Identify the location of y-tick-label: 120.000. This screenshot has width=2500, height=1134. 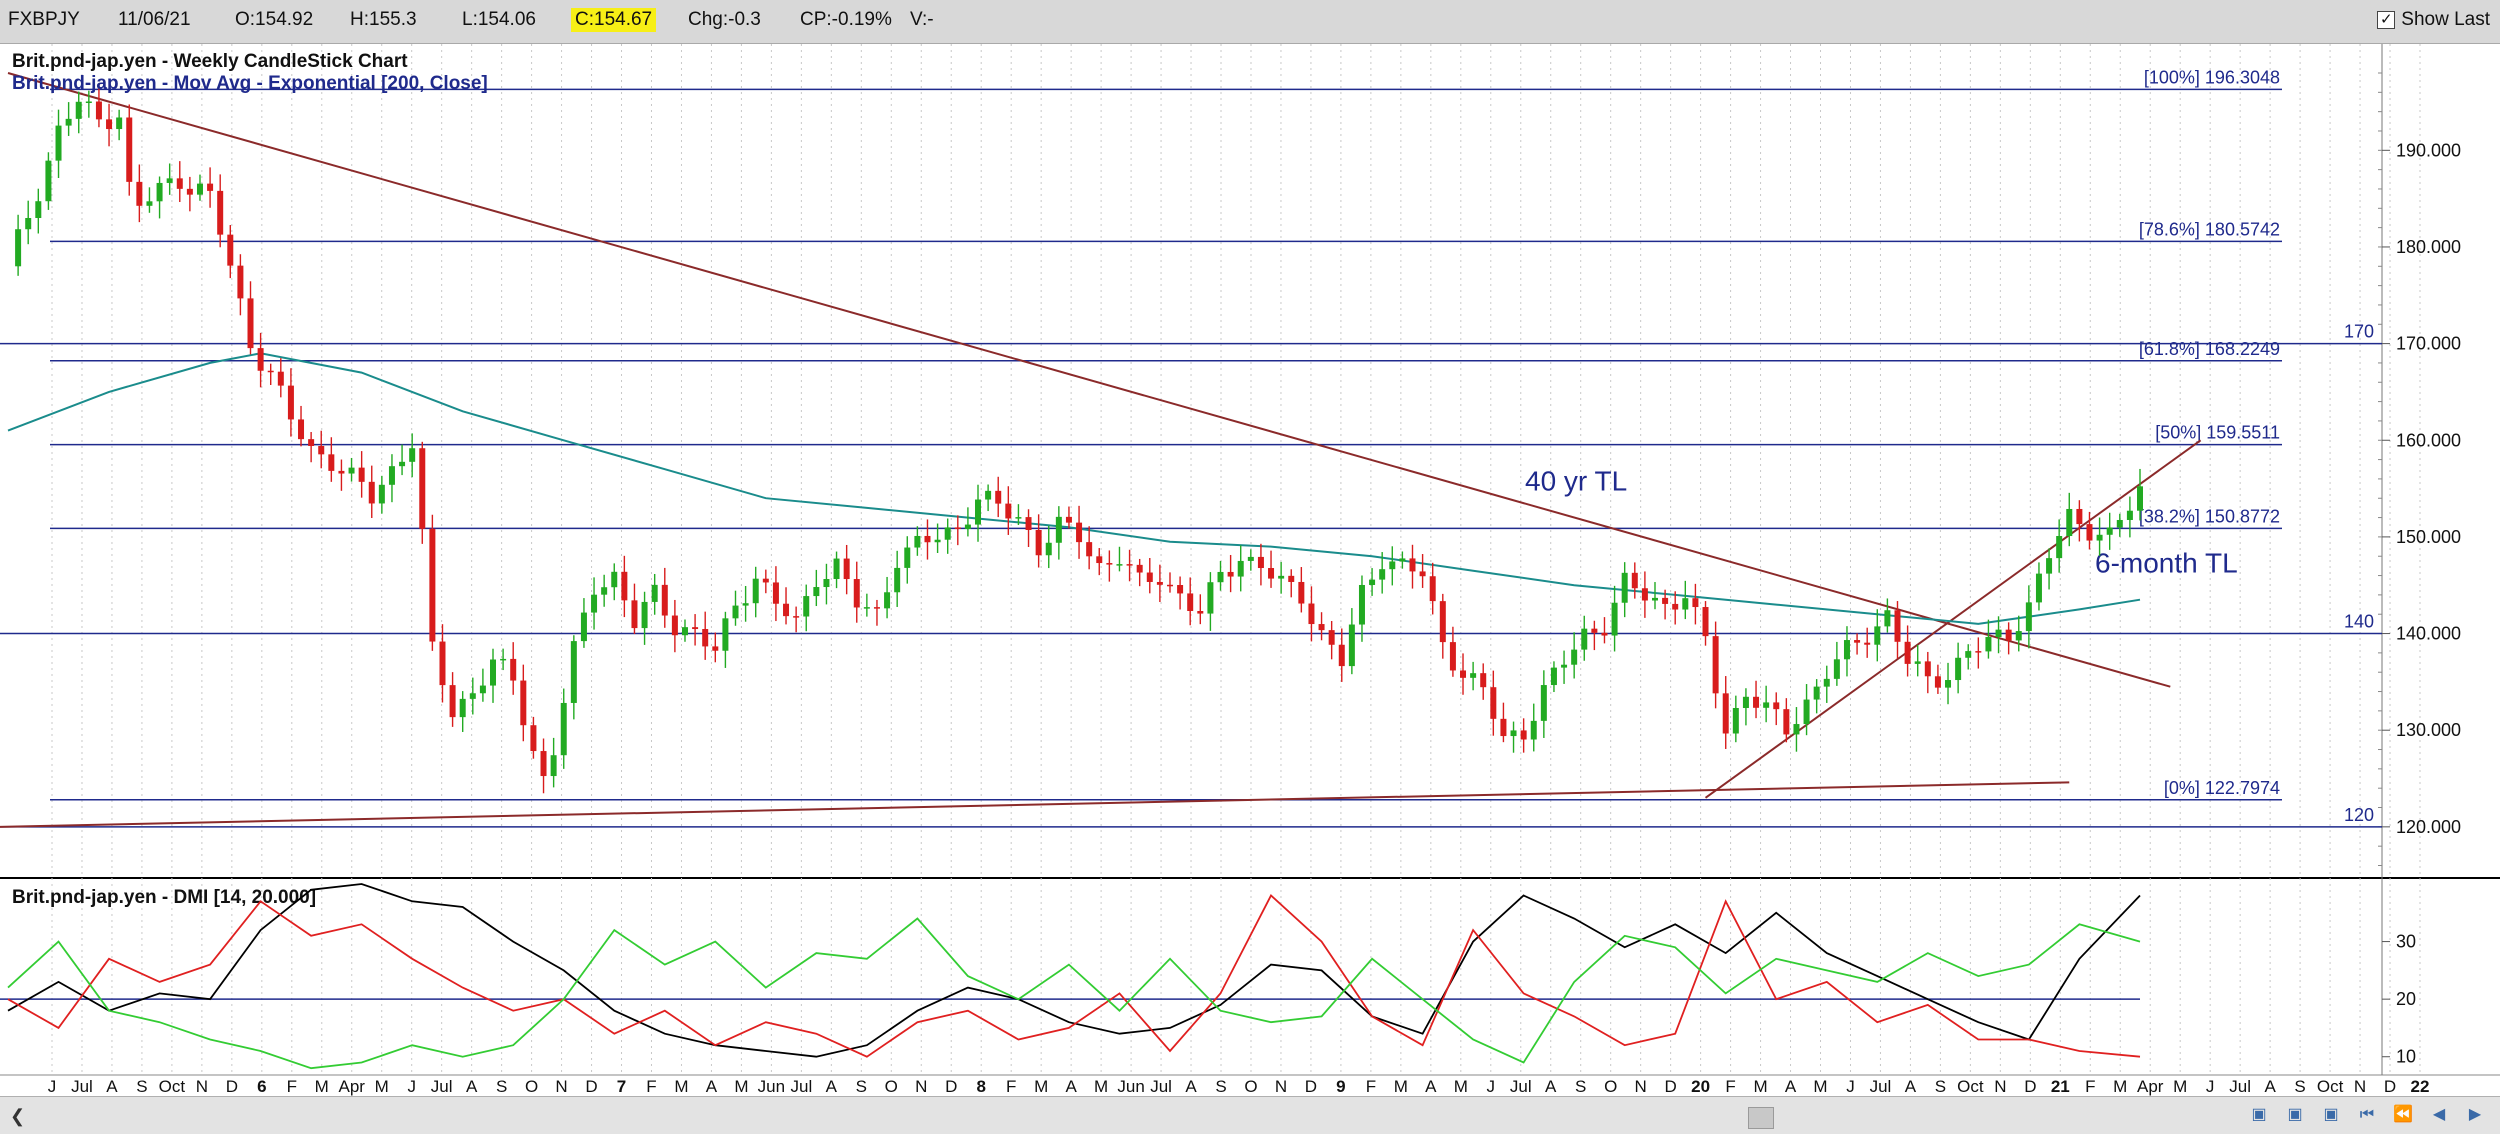
(2428, 827).